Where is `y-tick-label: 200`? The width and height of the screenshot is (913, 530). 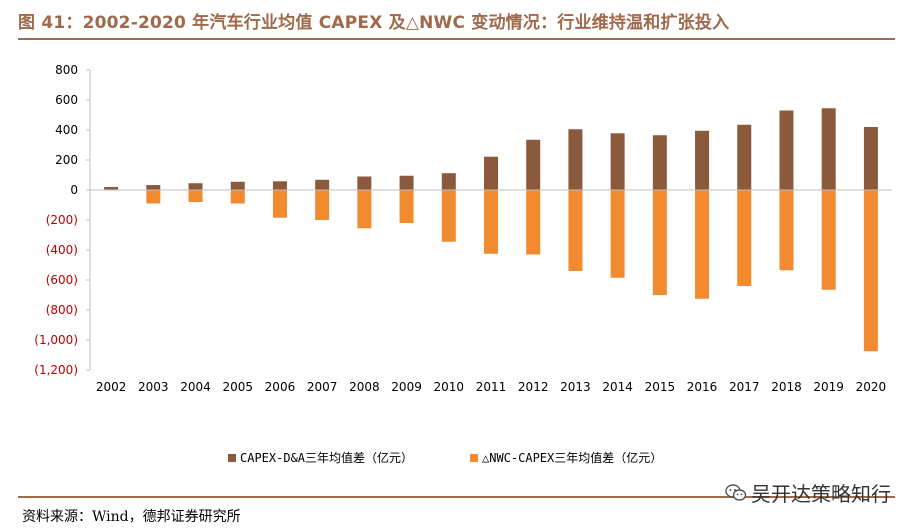
y-tick-label: 200 is located at coordinates (66, 160).